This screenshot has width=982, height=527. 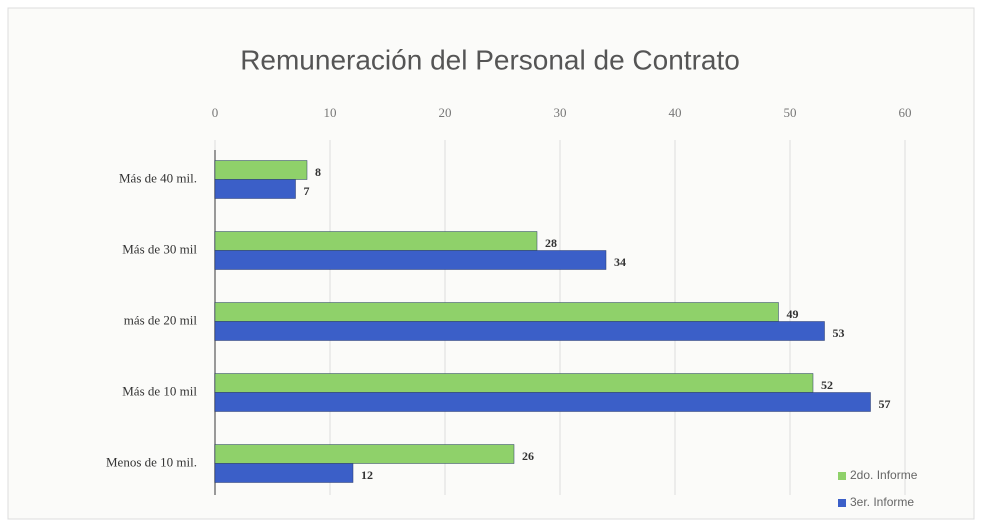 What do you see at coordinates (885, 404) in the screenshot?
I see `data-label: 57` at bounding box center [885, 404].